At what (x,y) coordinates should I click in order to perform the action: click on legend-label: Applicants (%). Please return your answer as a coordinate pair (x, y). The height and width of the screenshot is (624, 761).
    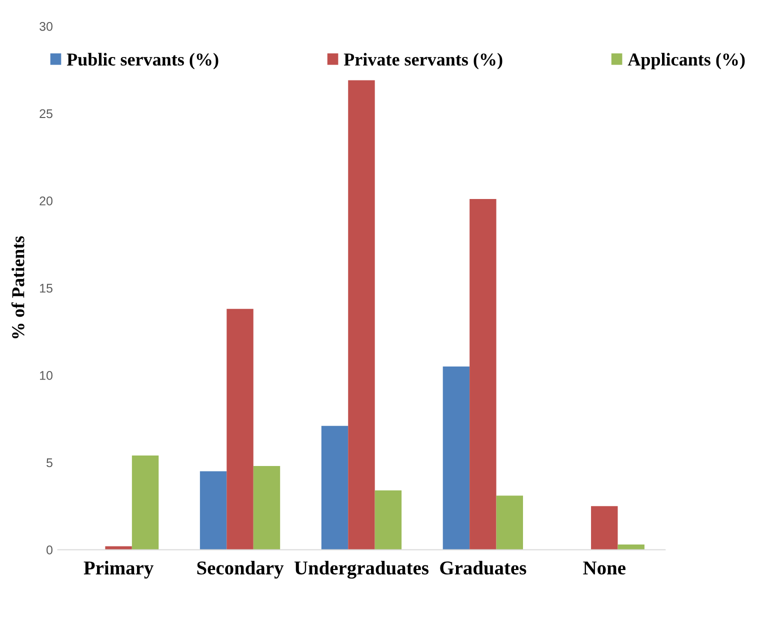
    Looking at the image, I should click on (686, 61).